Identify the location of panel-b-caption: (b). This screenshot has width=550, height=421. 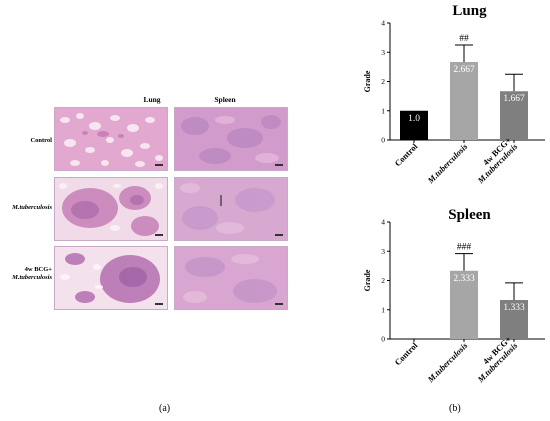
(455, 408).